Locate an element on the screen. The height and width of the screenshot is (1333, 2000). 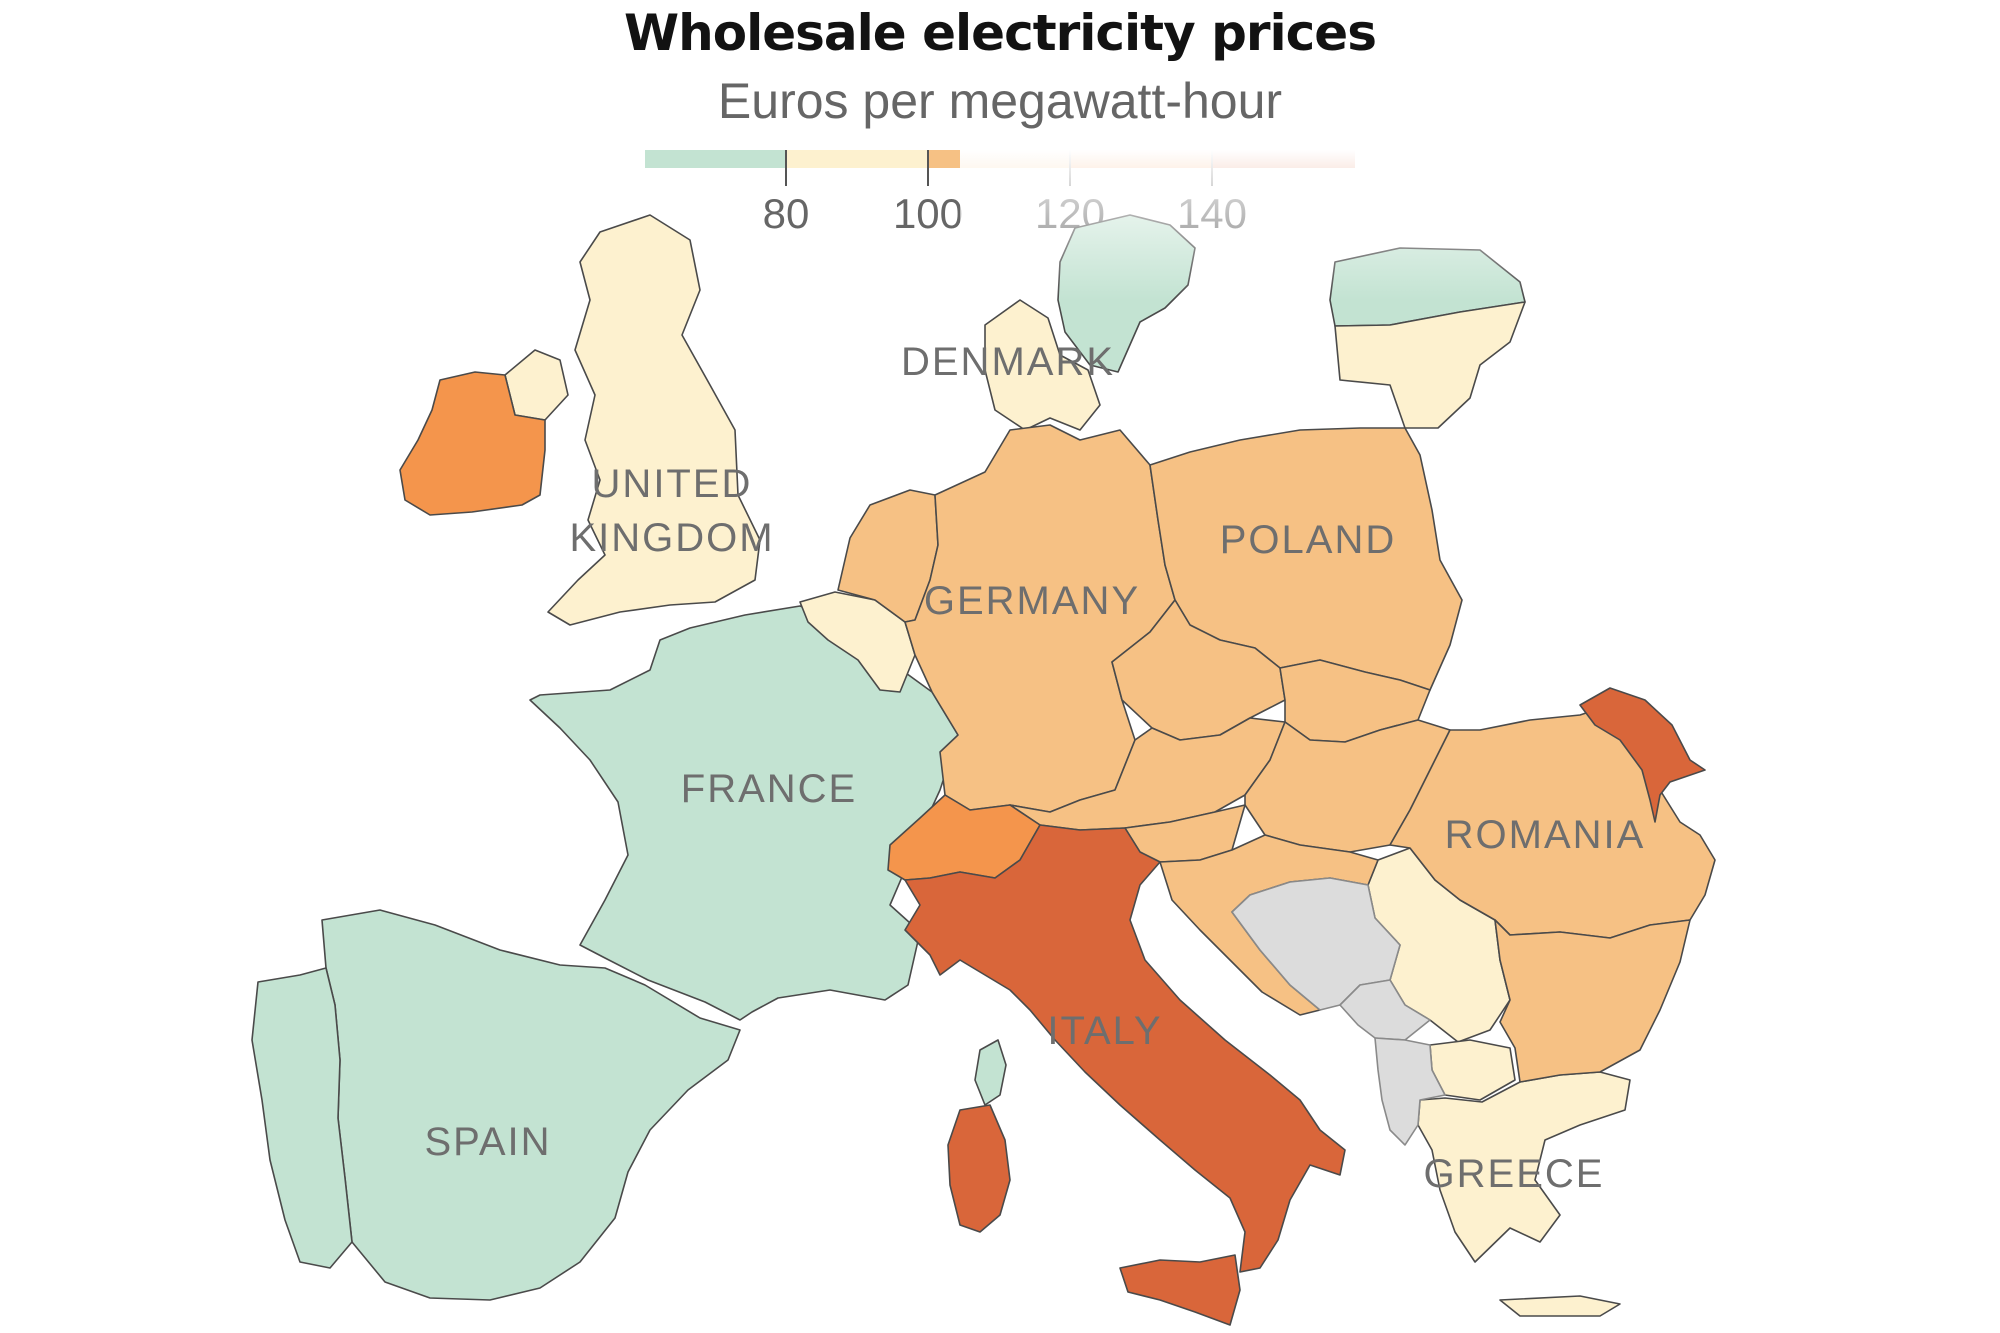
region-bulgaria is located at coordinates (1592, 1001).